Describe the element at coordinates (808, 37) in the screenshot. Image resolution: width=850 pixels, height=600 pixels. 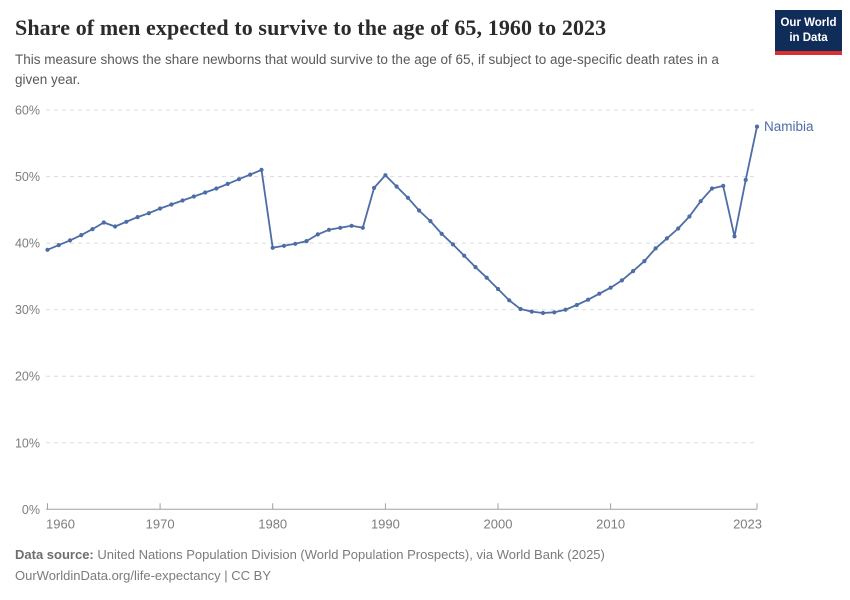
I see `logo-line-2: in Data` at that location.